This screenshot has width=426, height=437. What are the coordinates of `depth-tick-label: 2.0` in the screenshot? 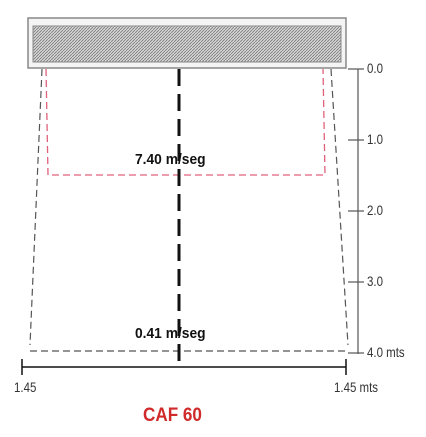 It's located at (375, 210).